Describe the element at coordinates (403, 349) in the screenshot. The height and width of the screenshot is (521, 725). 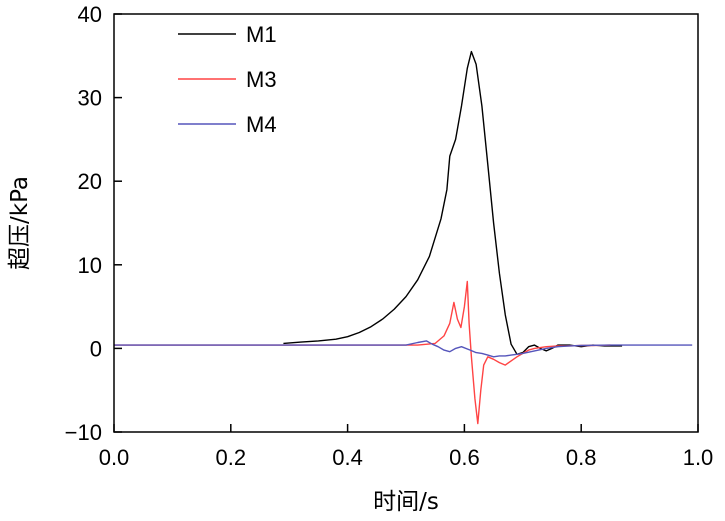
I see `series-line-m4` at that location.